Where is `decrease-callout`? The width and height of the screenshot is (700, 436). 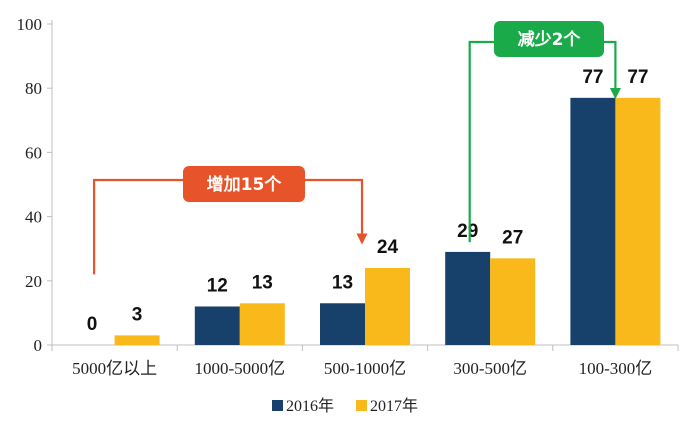
decrease-callout is located at coordinates (549, 39).